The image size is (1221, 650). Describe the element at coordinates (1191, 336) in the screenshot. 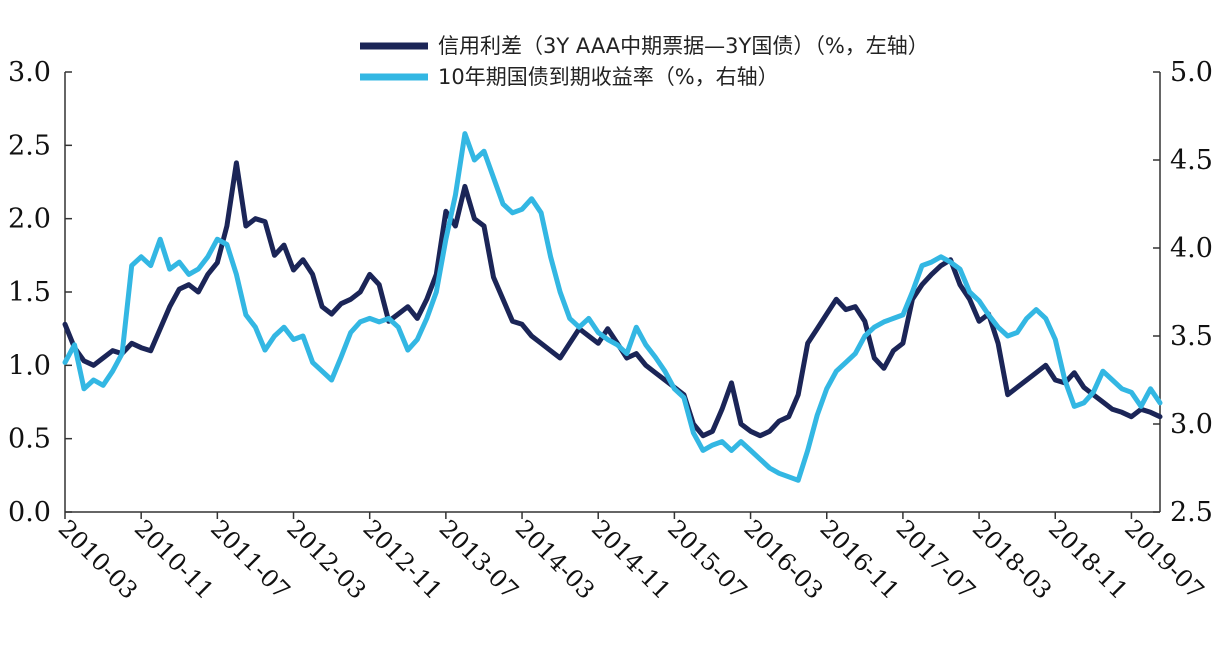

I see `right-y-tick-label: 3.5` at that location.